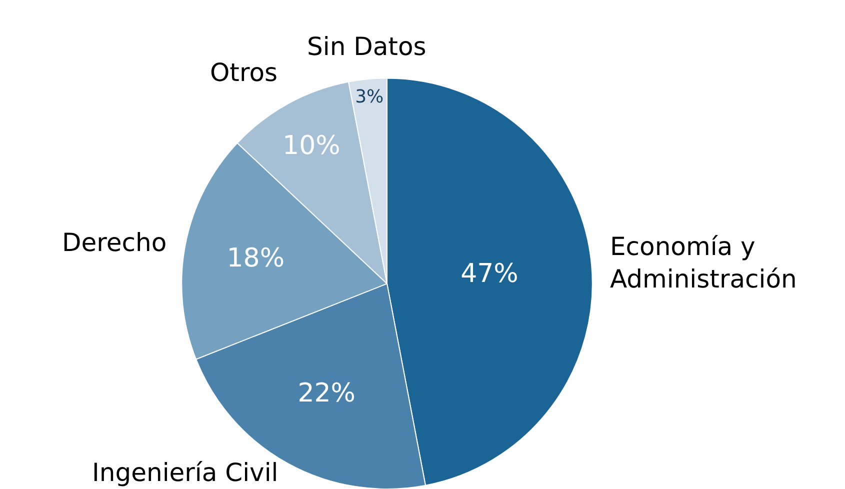 This screenshot has width=845, height=489. Describe the element at coordinates (114, 242) in the screenshot. I see `slice-label: Derecho` at that location.